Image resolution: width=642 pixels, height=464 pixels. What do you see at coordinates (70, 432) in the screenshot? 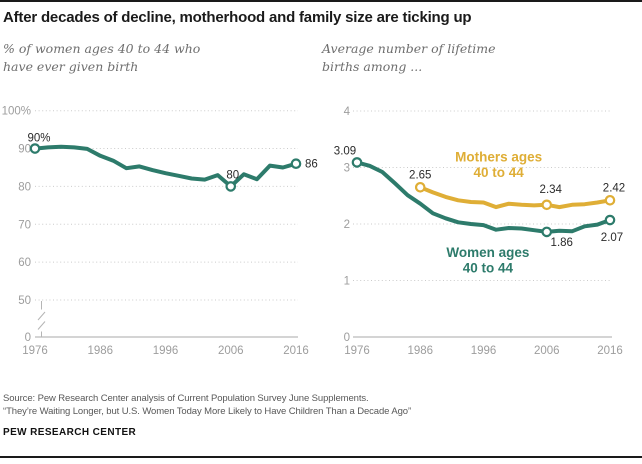
I see `pew-research-center-wordmark: PEW RESEARCH CENTER` at bounding box center [70, 432].